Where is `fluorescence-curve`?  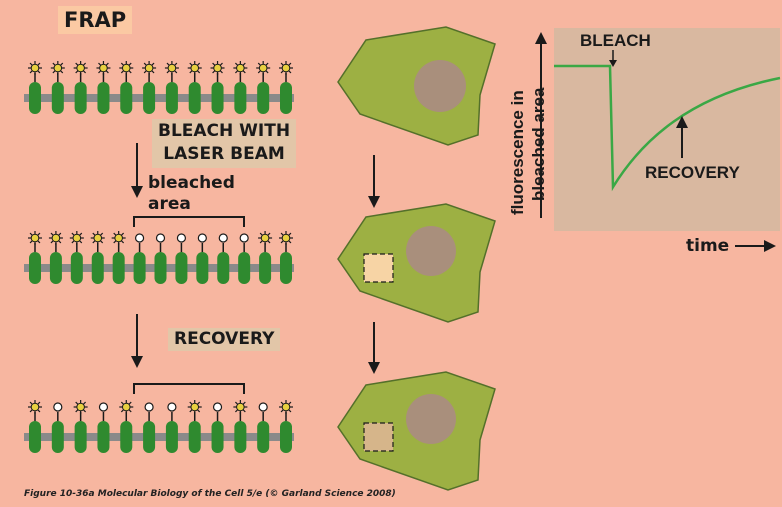 fluorescence-curve is located at coordinates (667, 128).